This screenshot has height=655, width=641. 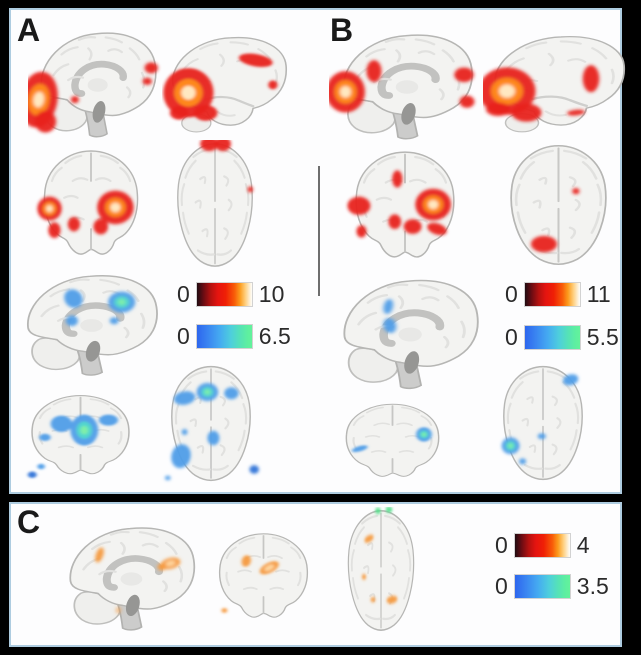 What do you see at coordinates (342, 30) in the screenshot?
I see `panel-label-b: B` at bounding box center [342, 30].